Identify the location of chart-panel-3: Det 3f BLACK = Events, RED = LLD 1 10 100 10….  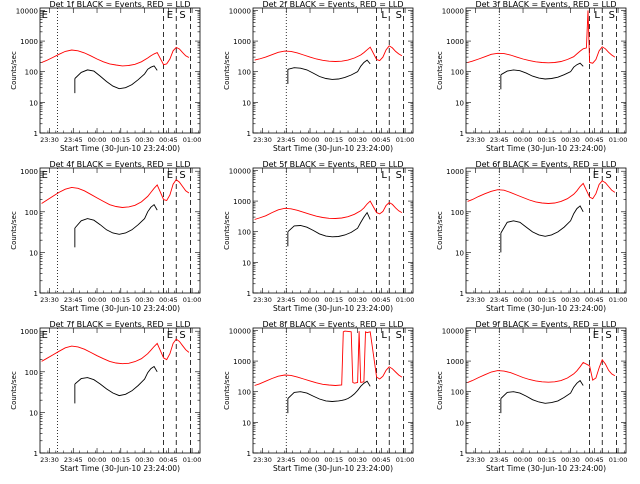
(531, 76).